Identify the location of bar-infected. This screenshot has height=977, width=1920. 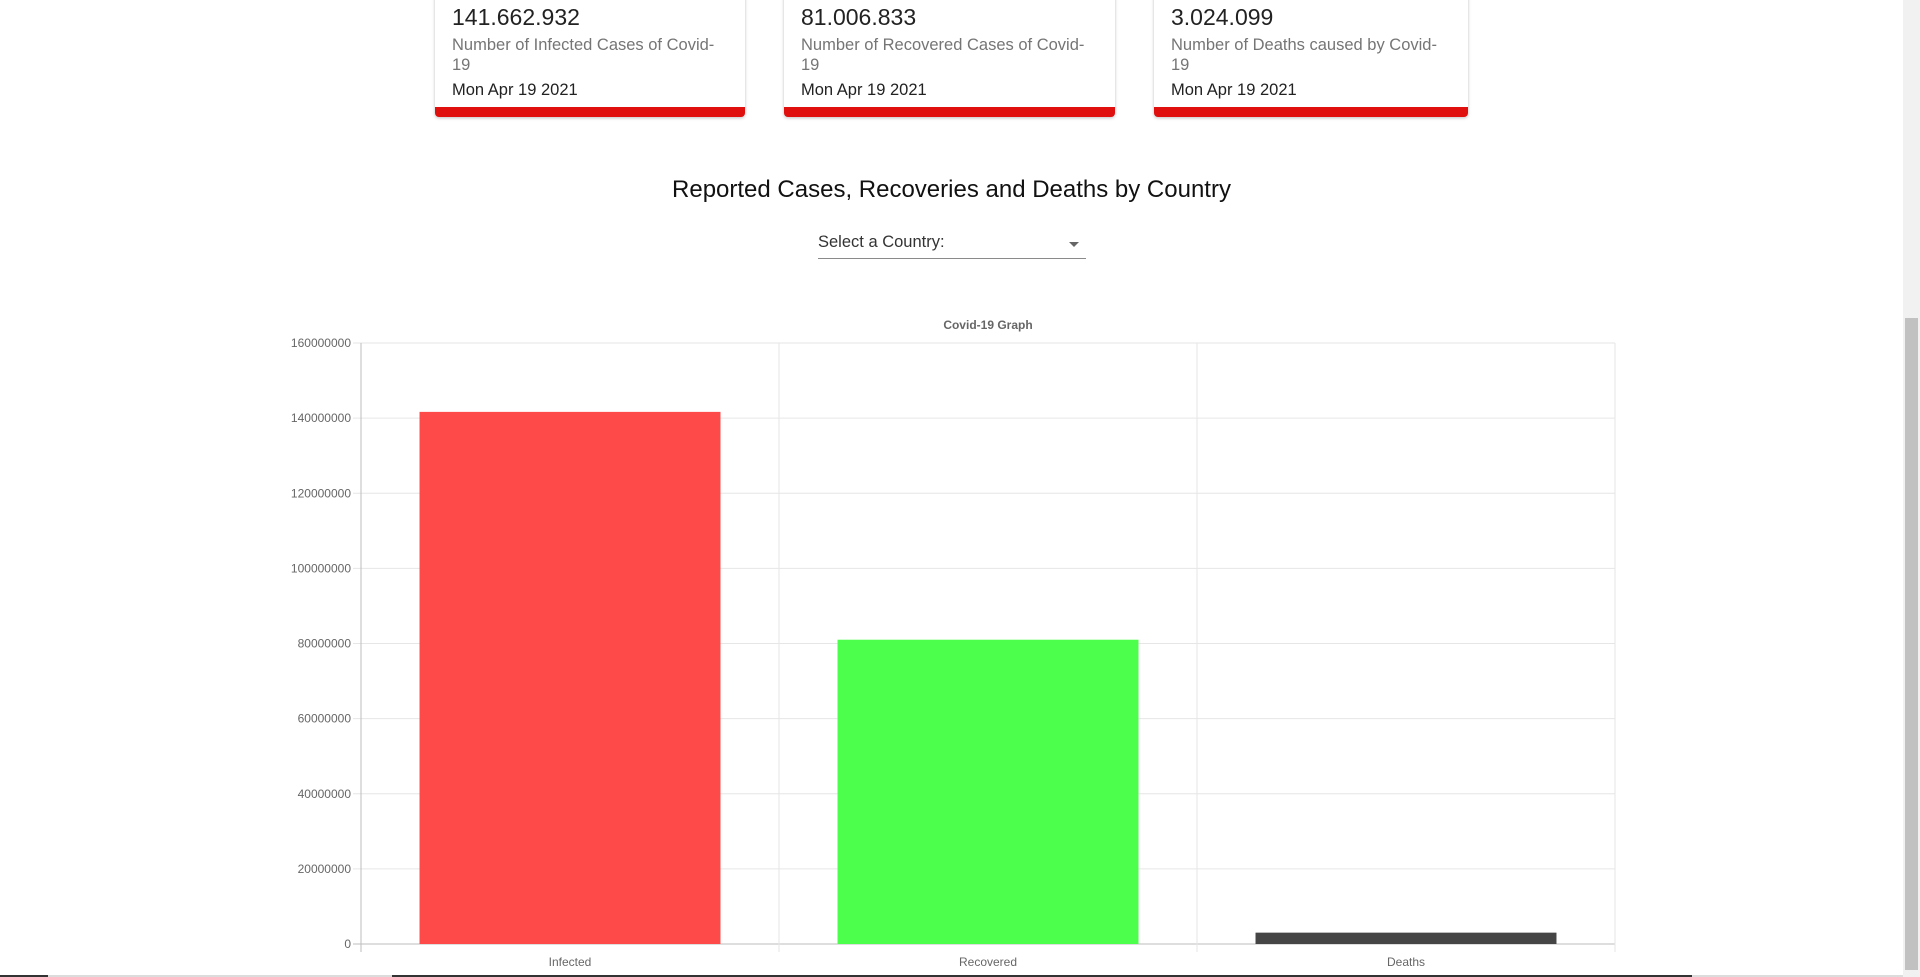
(570, 677).